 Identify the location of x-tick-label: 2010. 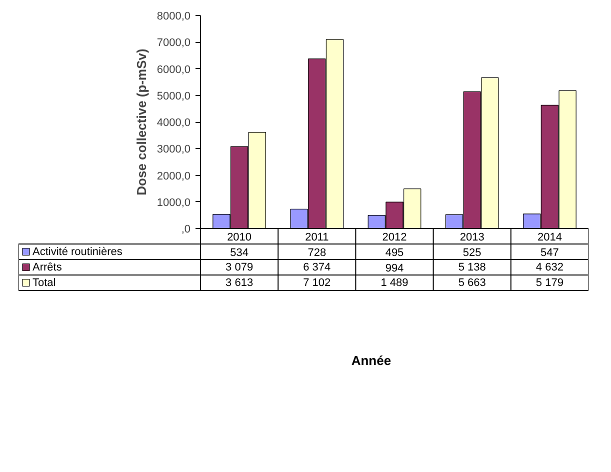
(239, 237).